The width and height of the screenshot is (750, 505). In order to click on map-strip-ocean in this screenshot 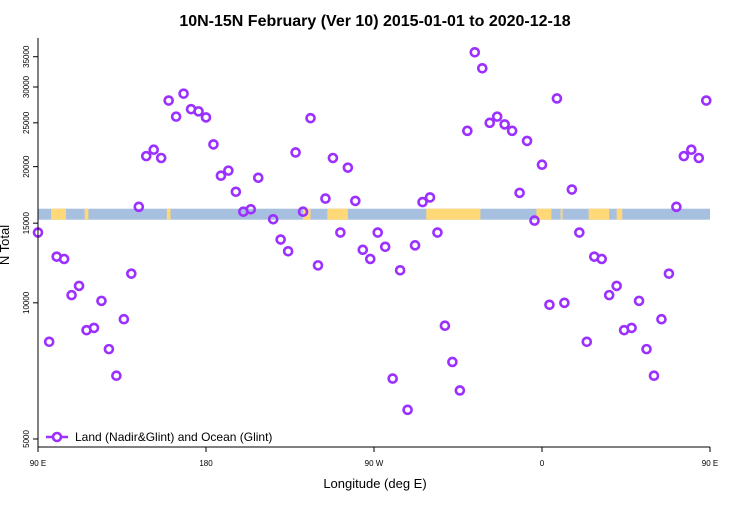, I will do `click(374, 214)`.